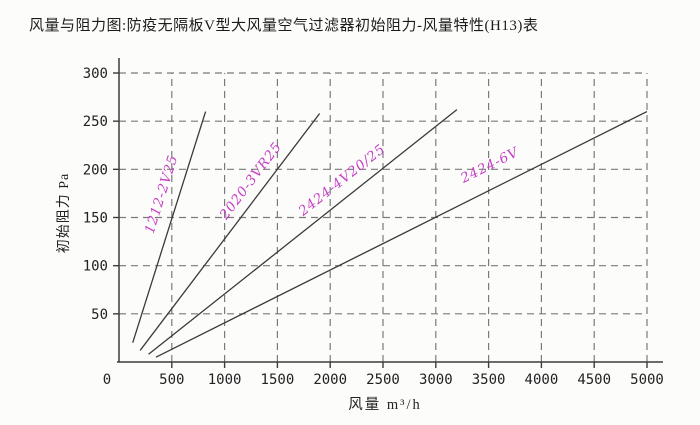 The height and width of the screenshot is (425, 700). I want to click on x-tick-label-4000: 4000, so click(542, 380).